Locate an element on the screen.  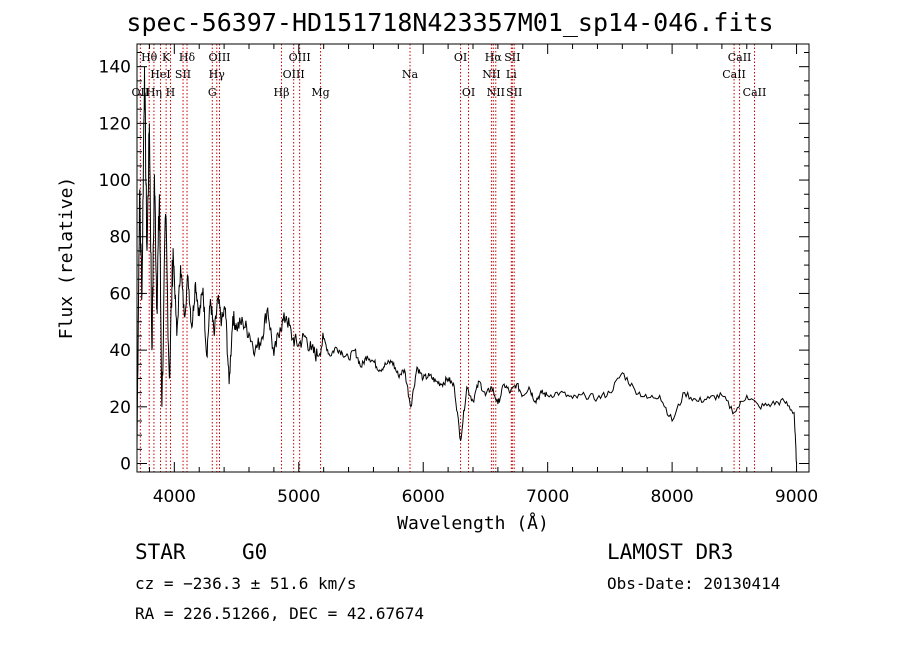
redshift-readout: cz = −236.3 ± 51.6 km/s is located at coordinates (246, 583).